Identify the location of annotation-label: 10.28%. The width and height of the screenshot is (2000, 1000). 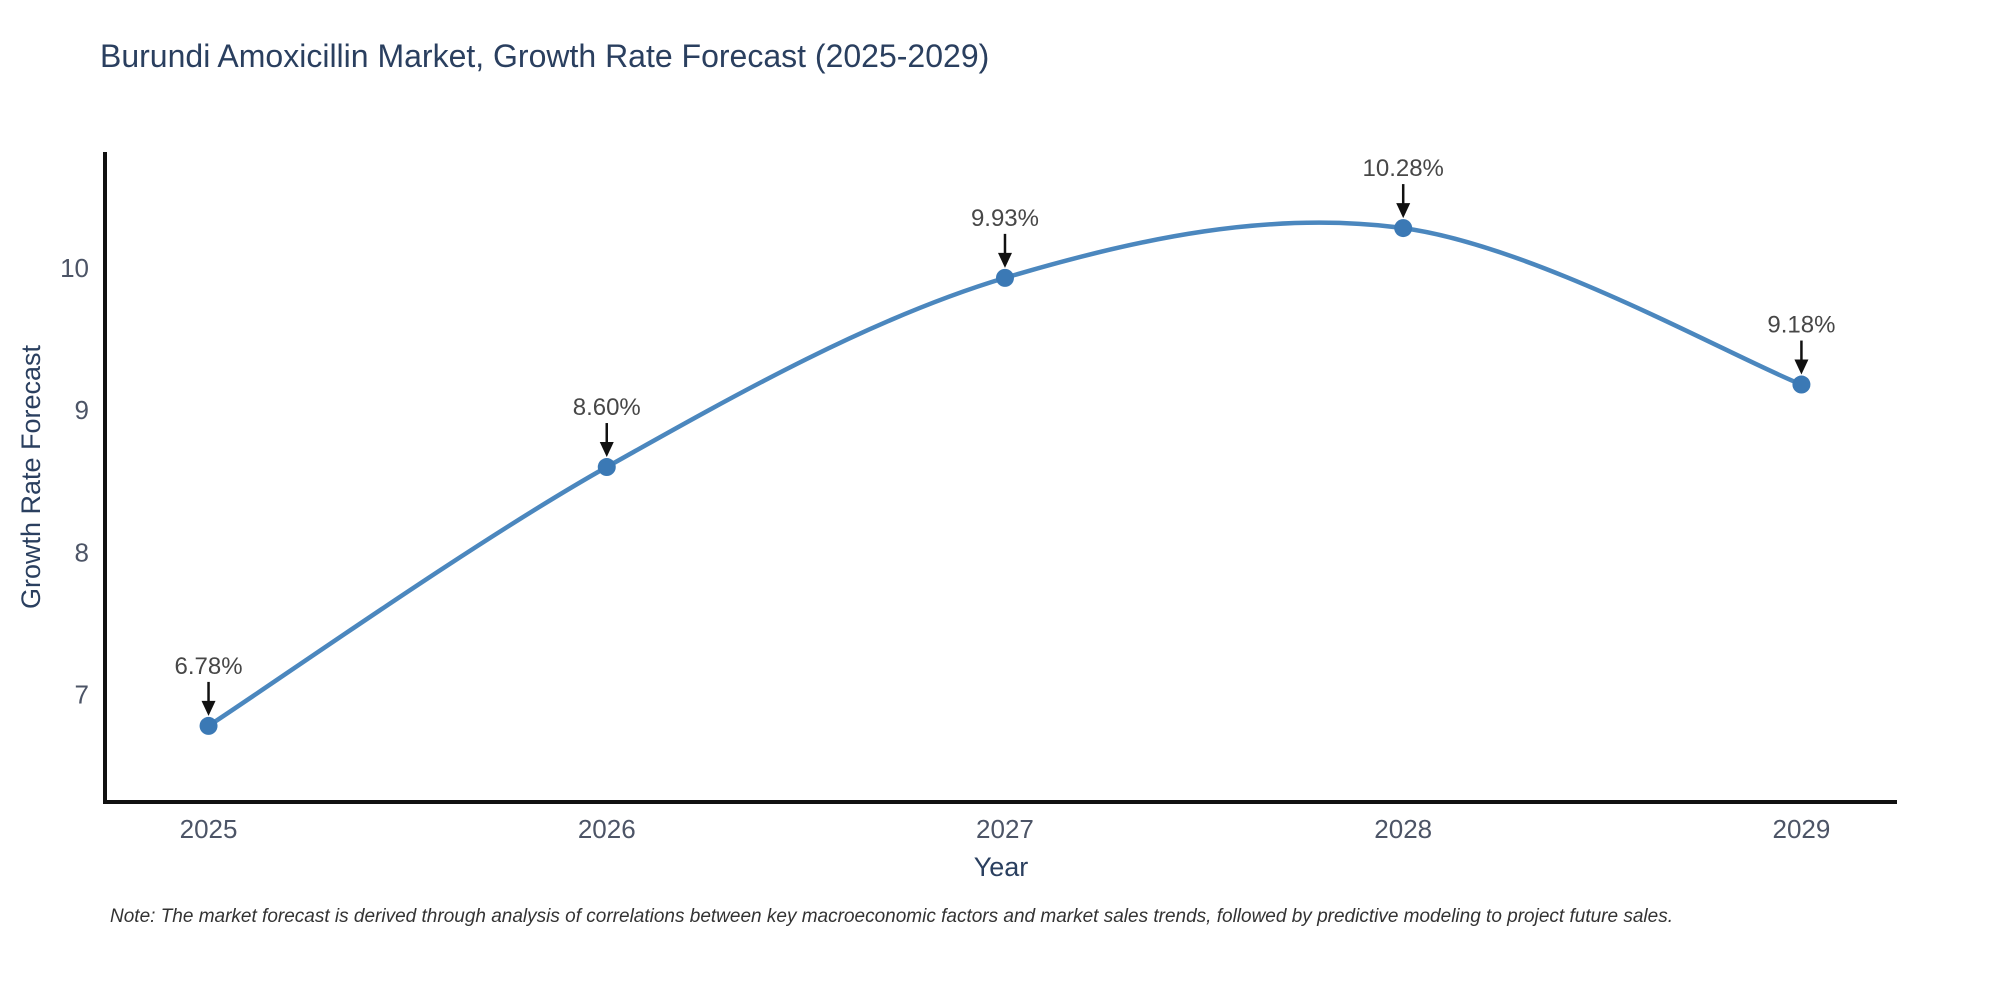
(1403, 168).